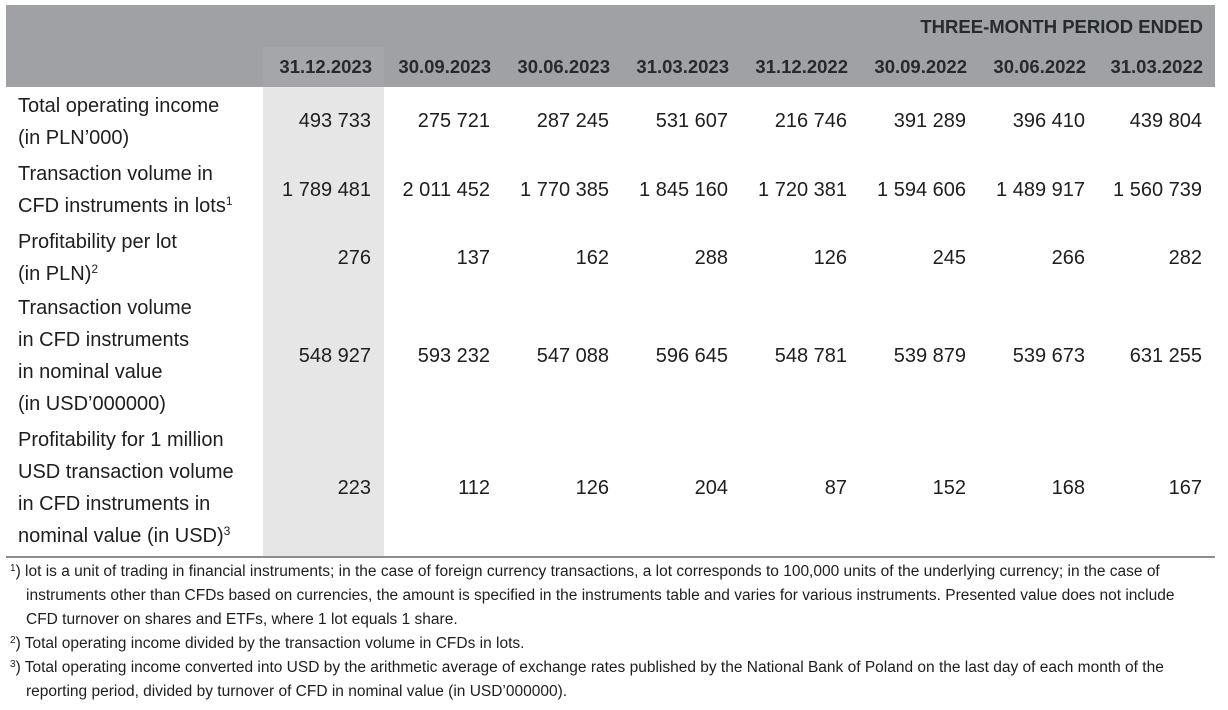 The image size is (1228, 710). What do you see at coordinates (323, 67) in the screenshot?
I see `column-header: 31.12.2023` at bounding box center [323, 67].